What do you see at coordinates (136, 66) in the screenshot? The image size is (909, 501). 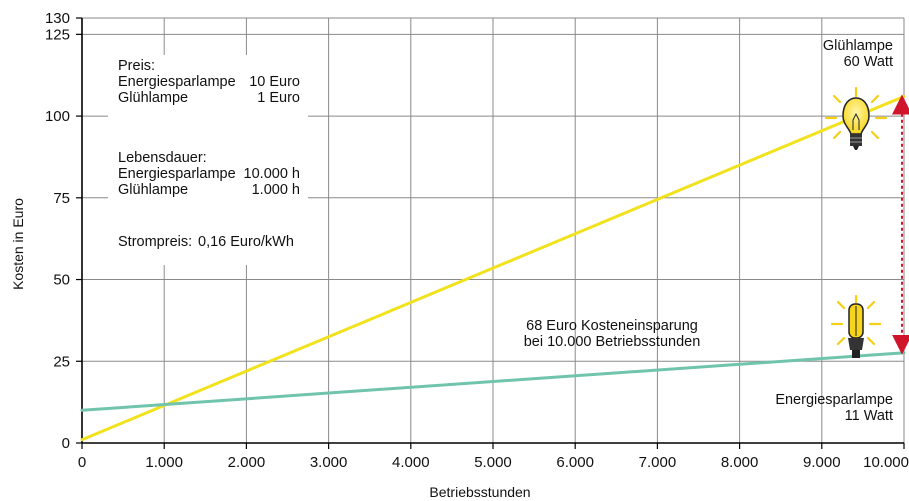 I see `info-row-label: Preis:` at bounding box center [136, 66].